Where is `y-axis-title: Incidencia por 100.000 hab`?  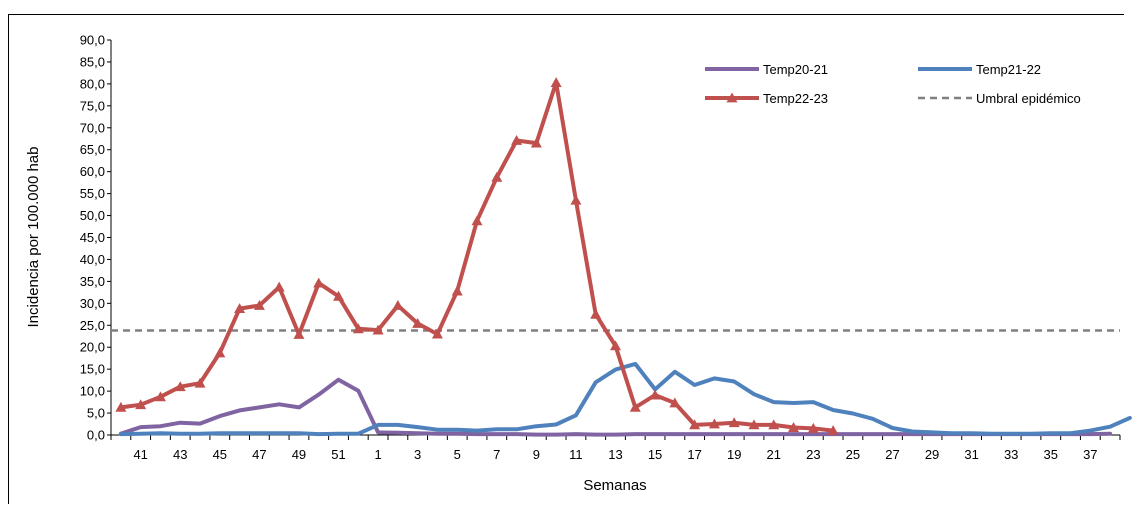 y-axis-title: Incidencia por 100.000 hab is located at coordinates (33, 237).